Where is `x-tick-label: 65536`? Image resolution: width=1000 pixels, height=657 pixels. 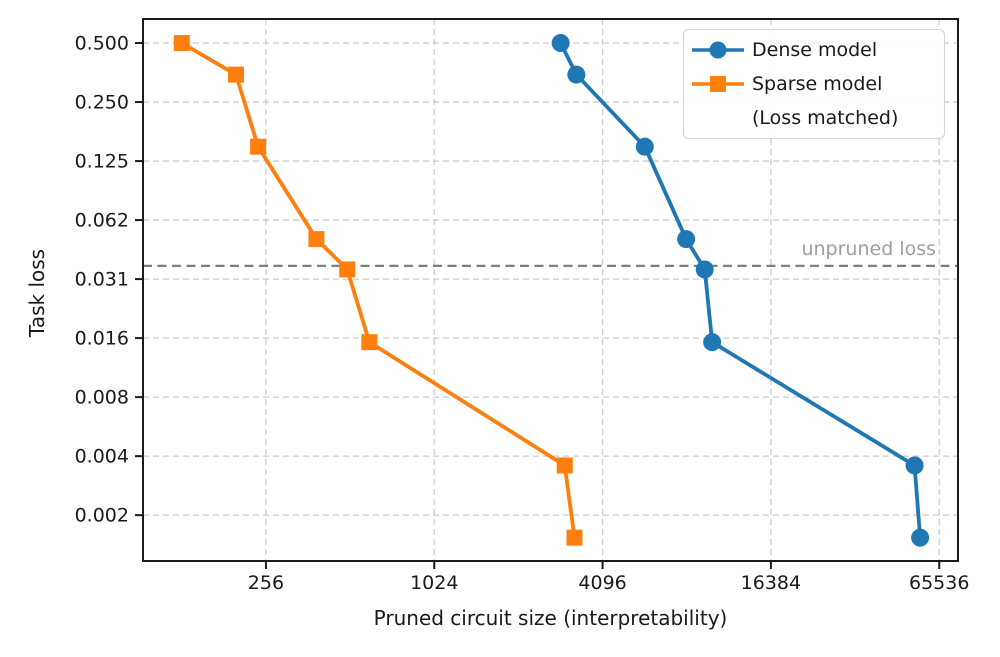 x-tick-label: 65536 is located at coordinates (939, 583).